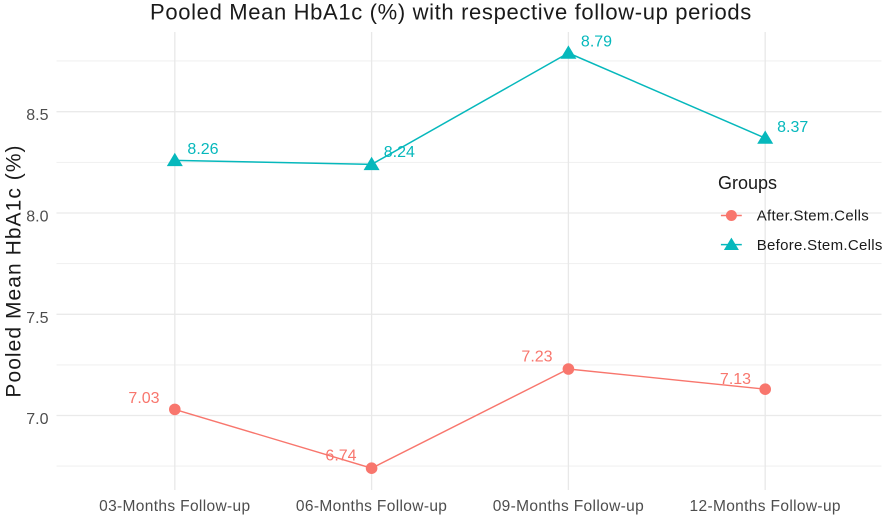  I want to click on svg-text: 8.79, so click(596, 42).